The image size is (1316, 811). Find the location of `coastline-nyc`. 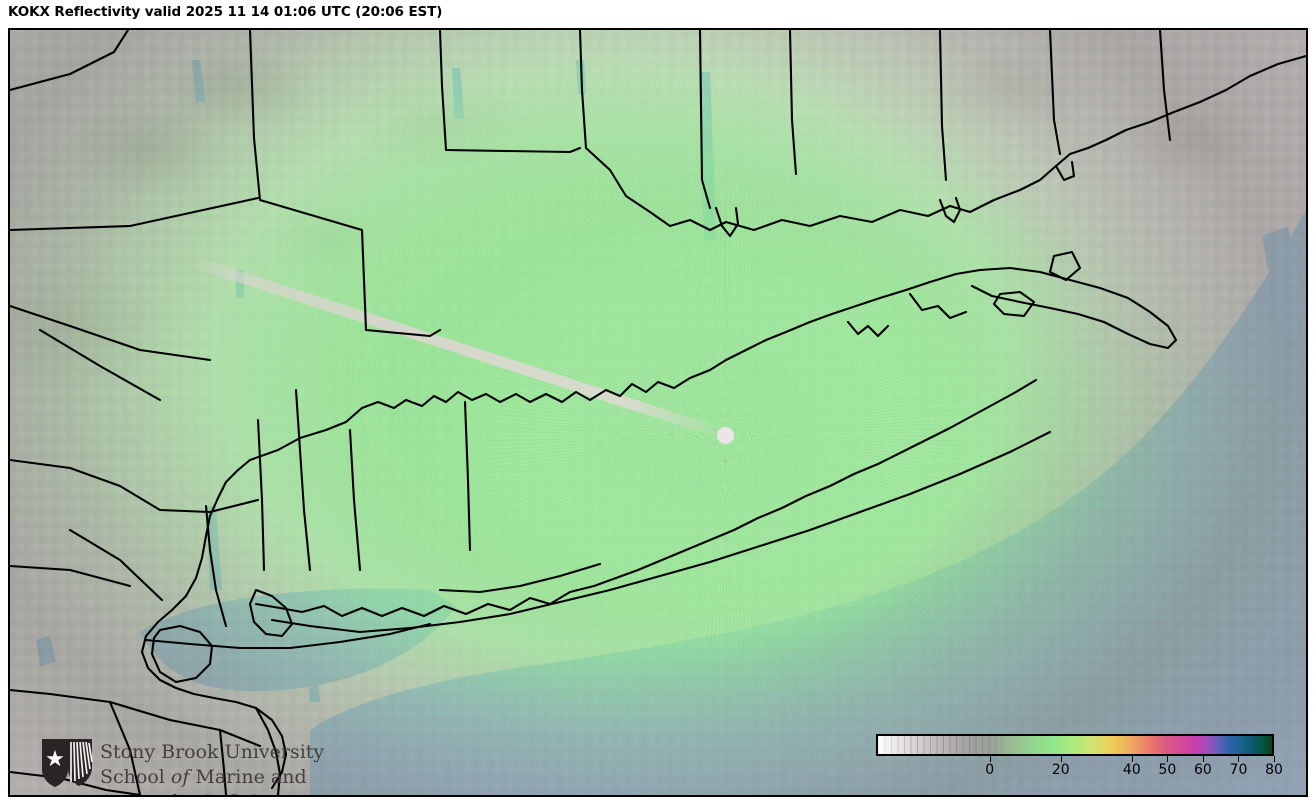

coastline-nyc is located at coordinates (214, 624).